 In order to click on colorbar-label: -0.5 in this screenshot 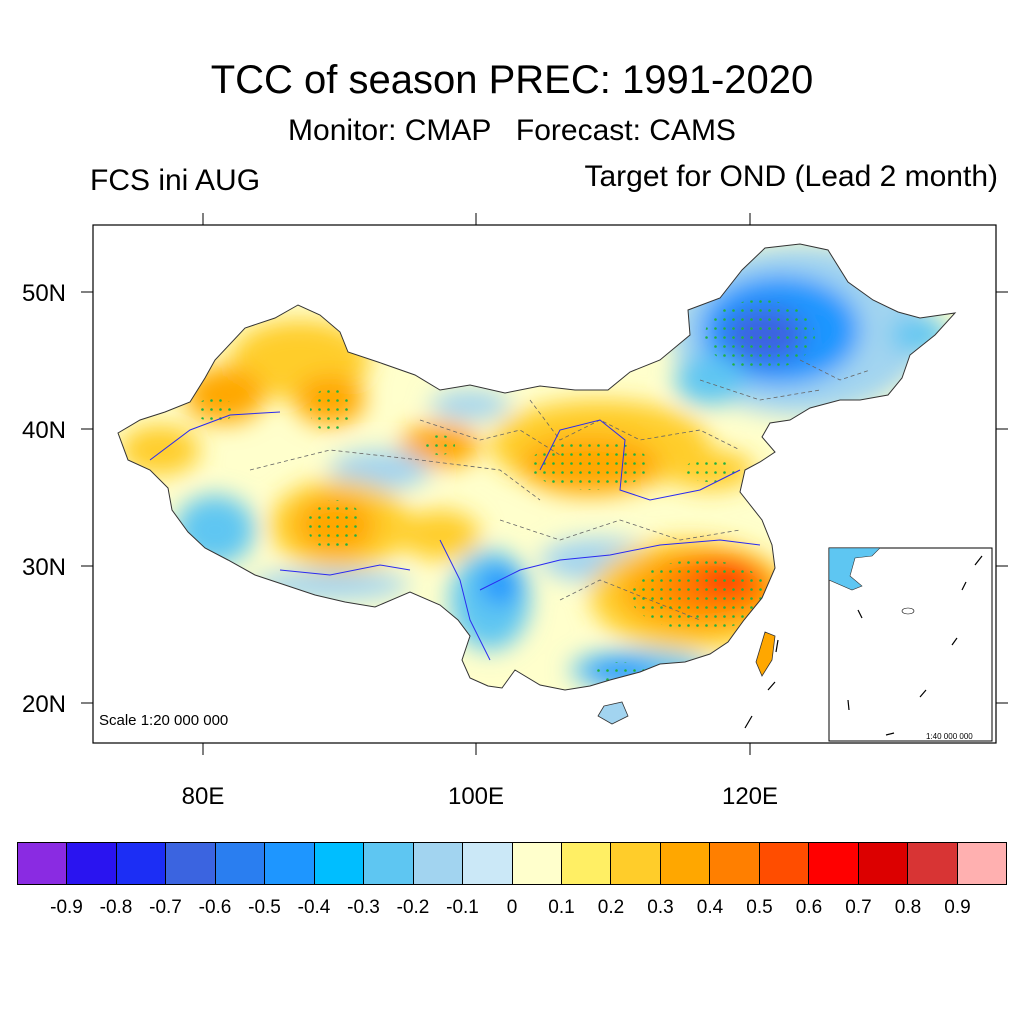, I will do `click(264, 907)`.